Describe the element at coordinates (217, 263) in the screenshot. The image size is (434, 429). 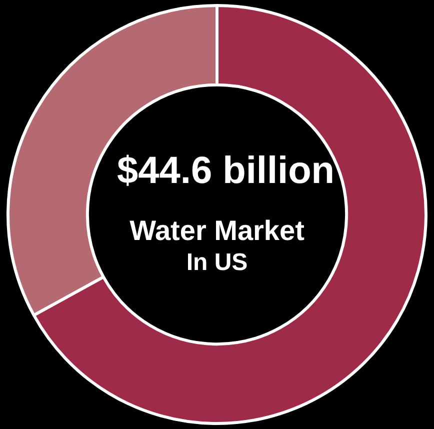
I see `text: In US` at that location.